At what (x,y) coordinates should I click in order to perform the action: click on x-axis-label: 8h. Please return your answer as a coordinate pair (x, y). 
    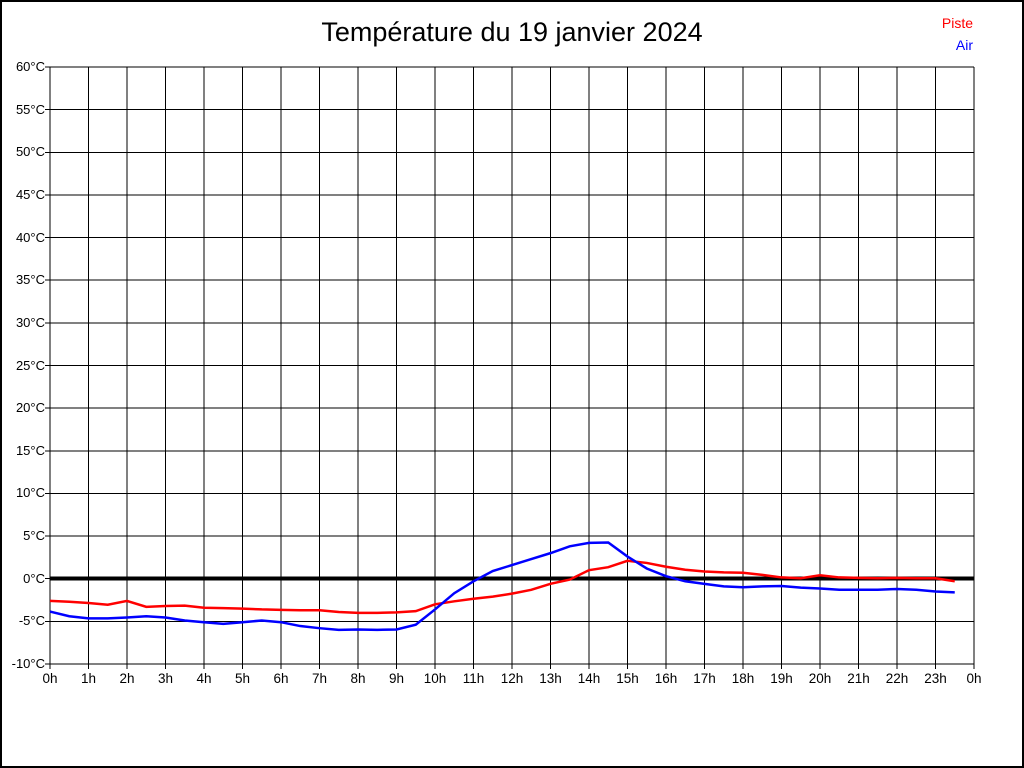
    Looking at the image, I should click on (358, 678).